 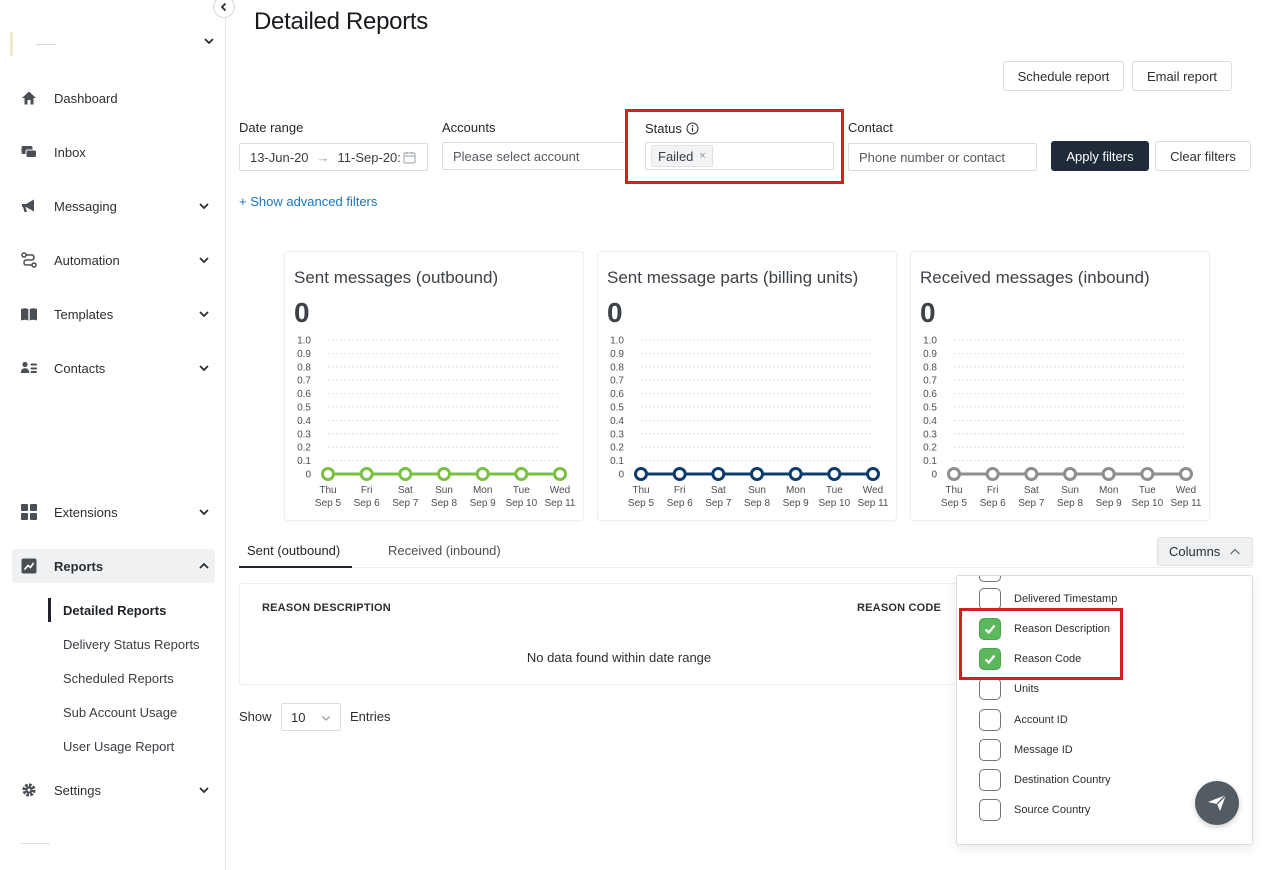 What do you see at coordinates (308, 201) in the screenshot?
I see `show-advanced-filters-link: + Show advanced filters` at bounding box center [308, 201].